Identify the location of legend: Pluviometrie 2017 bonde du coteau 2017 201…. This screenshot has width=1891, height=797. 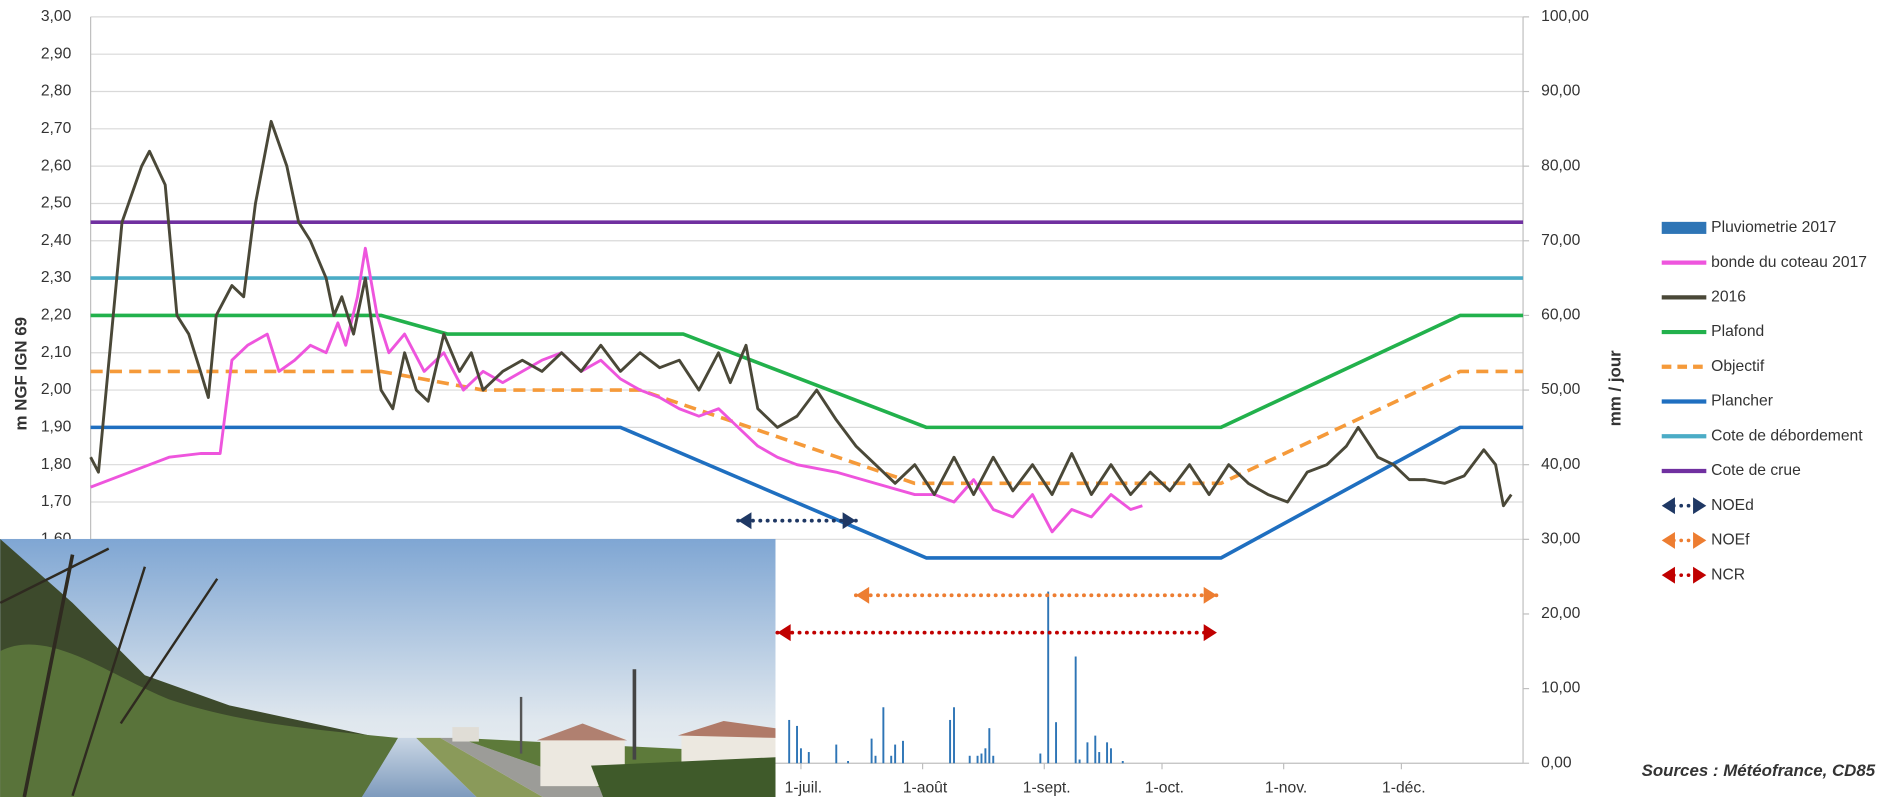
(1764, 401).